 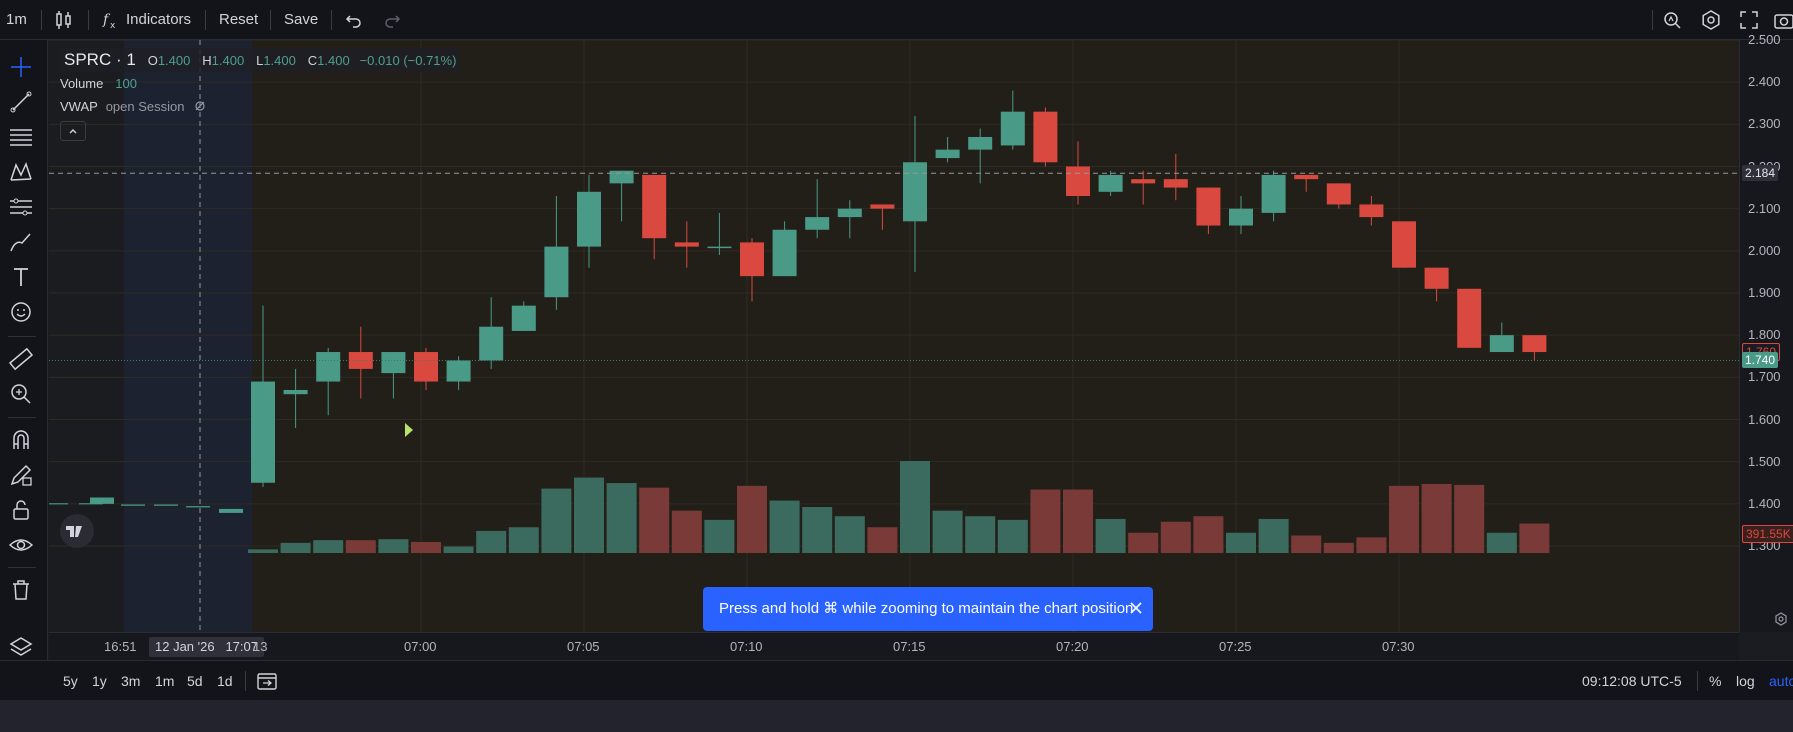 I want to click on fullscreen-icon, so click(x=1749, y=20).